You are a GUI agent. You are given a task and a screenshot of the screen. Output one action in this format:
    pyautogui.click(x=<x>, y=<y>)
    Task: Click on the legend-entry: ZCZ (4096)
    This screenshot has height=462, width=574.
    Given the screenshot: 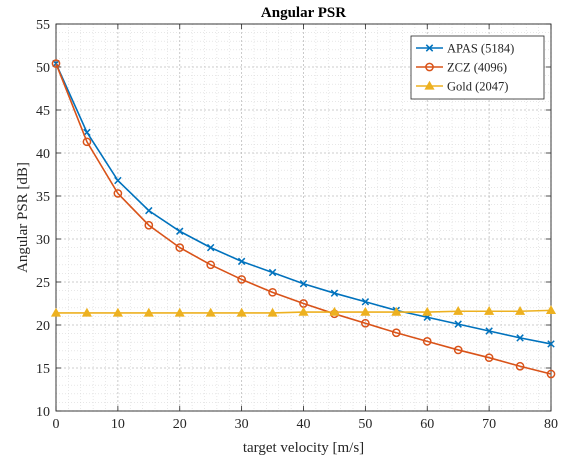 What is the action you would take?
    pyautogui.click(x=461, y=68)
    